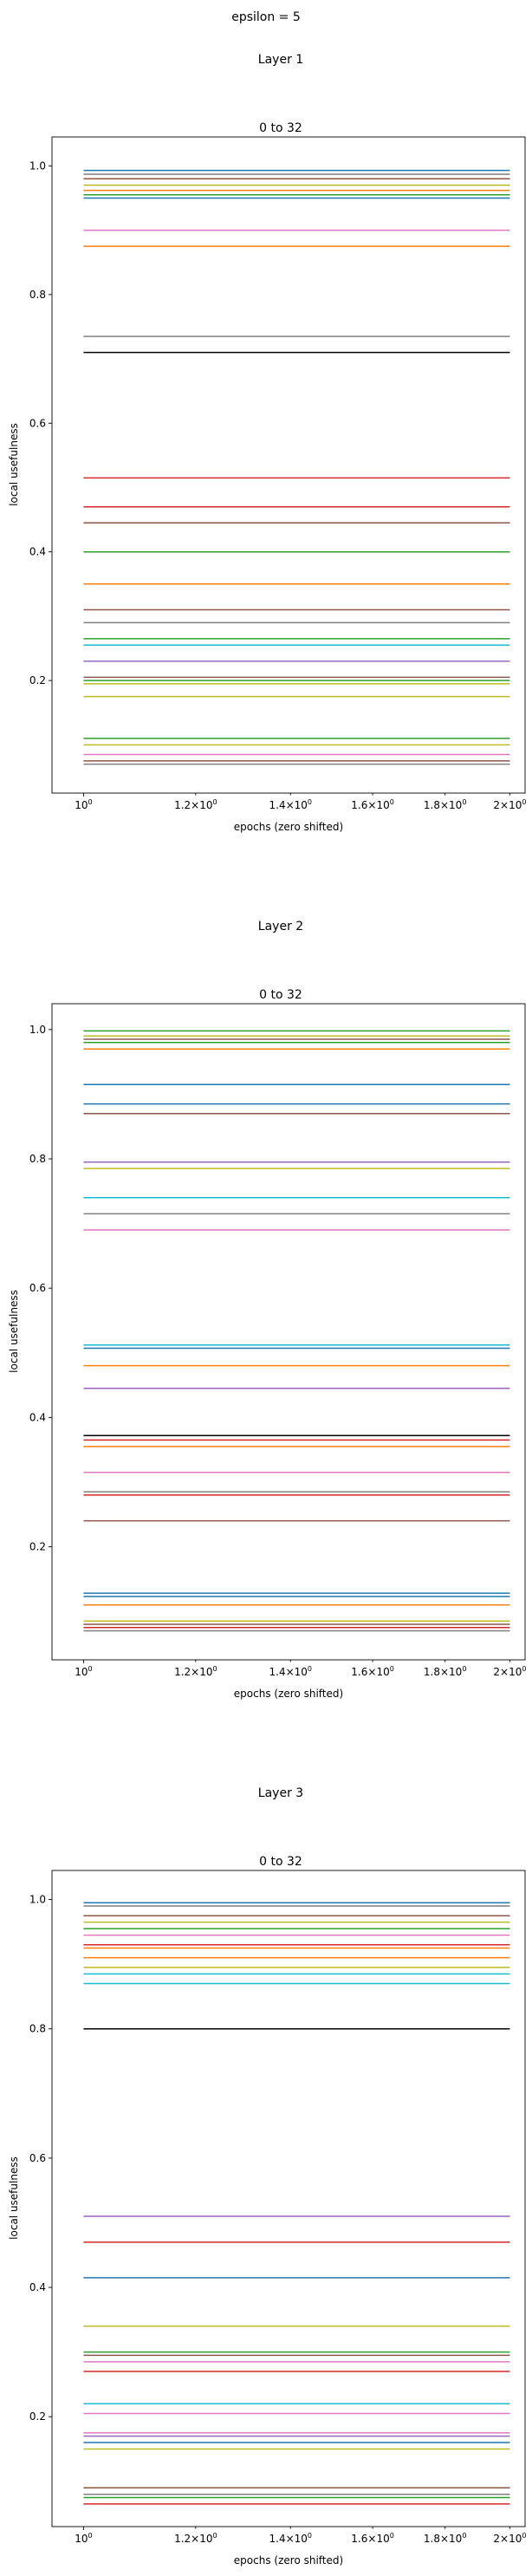 This screenshot has width=532, height=2576. Describe the element at coordinates (280, 60) in the screenshot. I see `section-title: Layer 1` at that location.